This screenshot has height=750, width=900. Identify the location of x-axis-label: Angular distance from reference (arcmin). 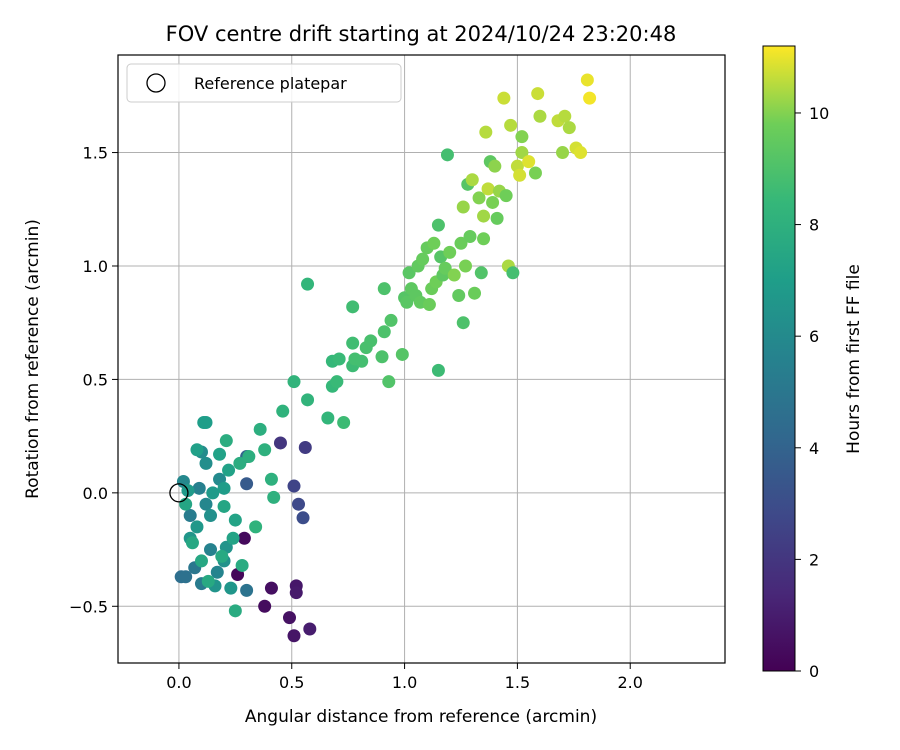
(421, 717).